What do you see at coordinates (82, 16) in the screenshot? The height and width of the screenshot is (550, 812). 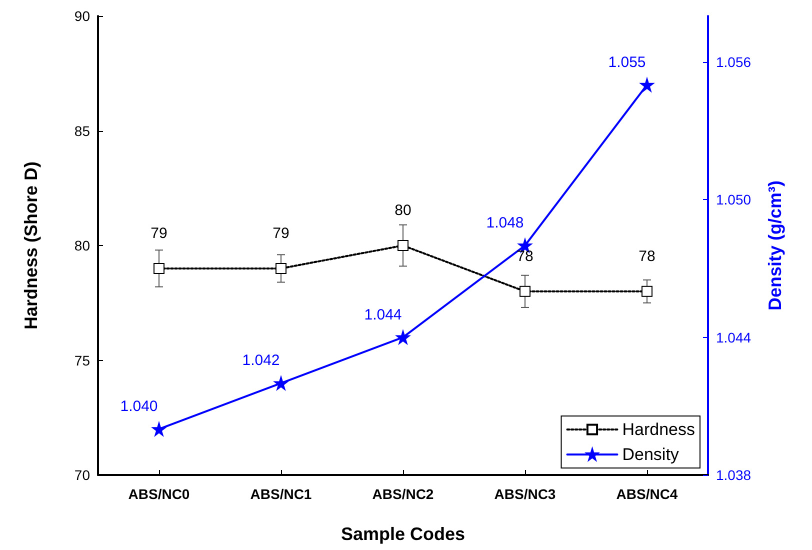 I see `y-tick-label: 90` at bounding box center [82, 16].